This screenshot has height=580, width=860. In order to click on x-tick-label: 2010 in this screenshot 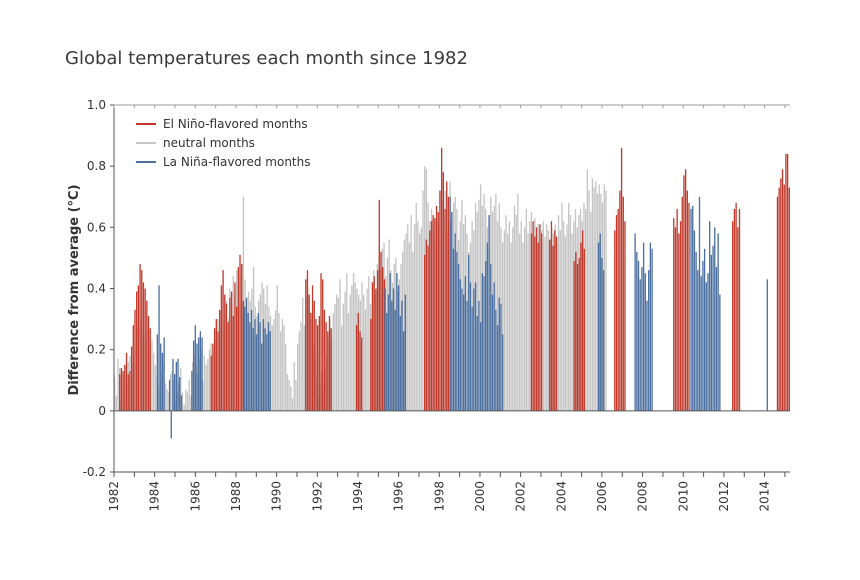, I will do `click(683, 496)`.